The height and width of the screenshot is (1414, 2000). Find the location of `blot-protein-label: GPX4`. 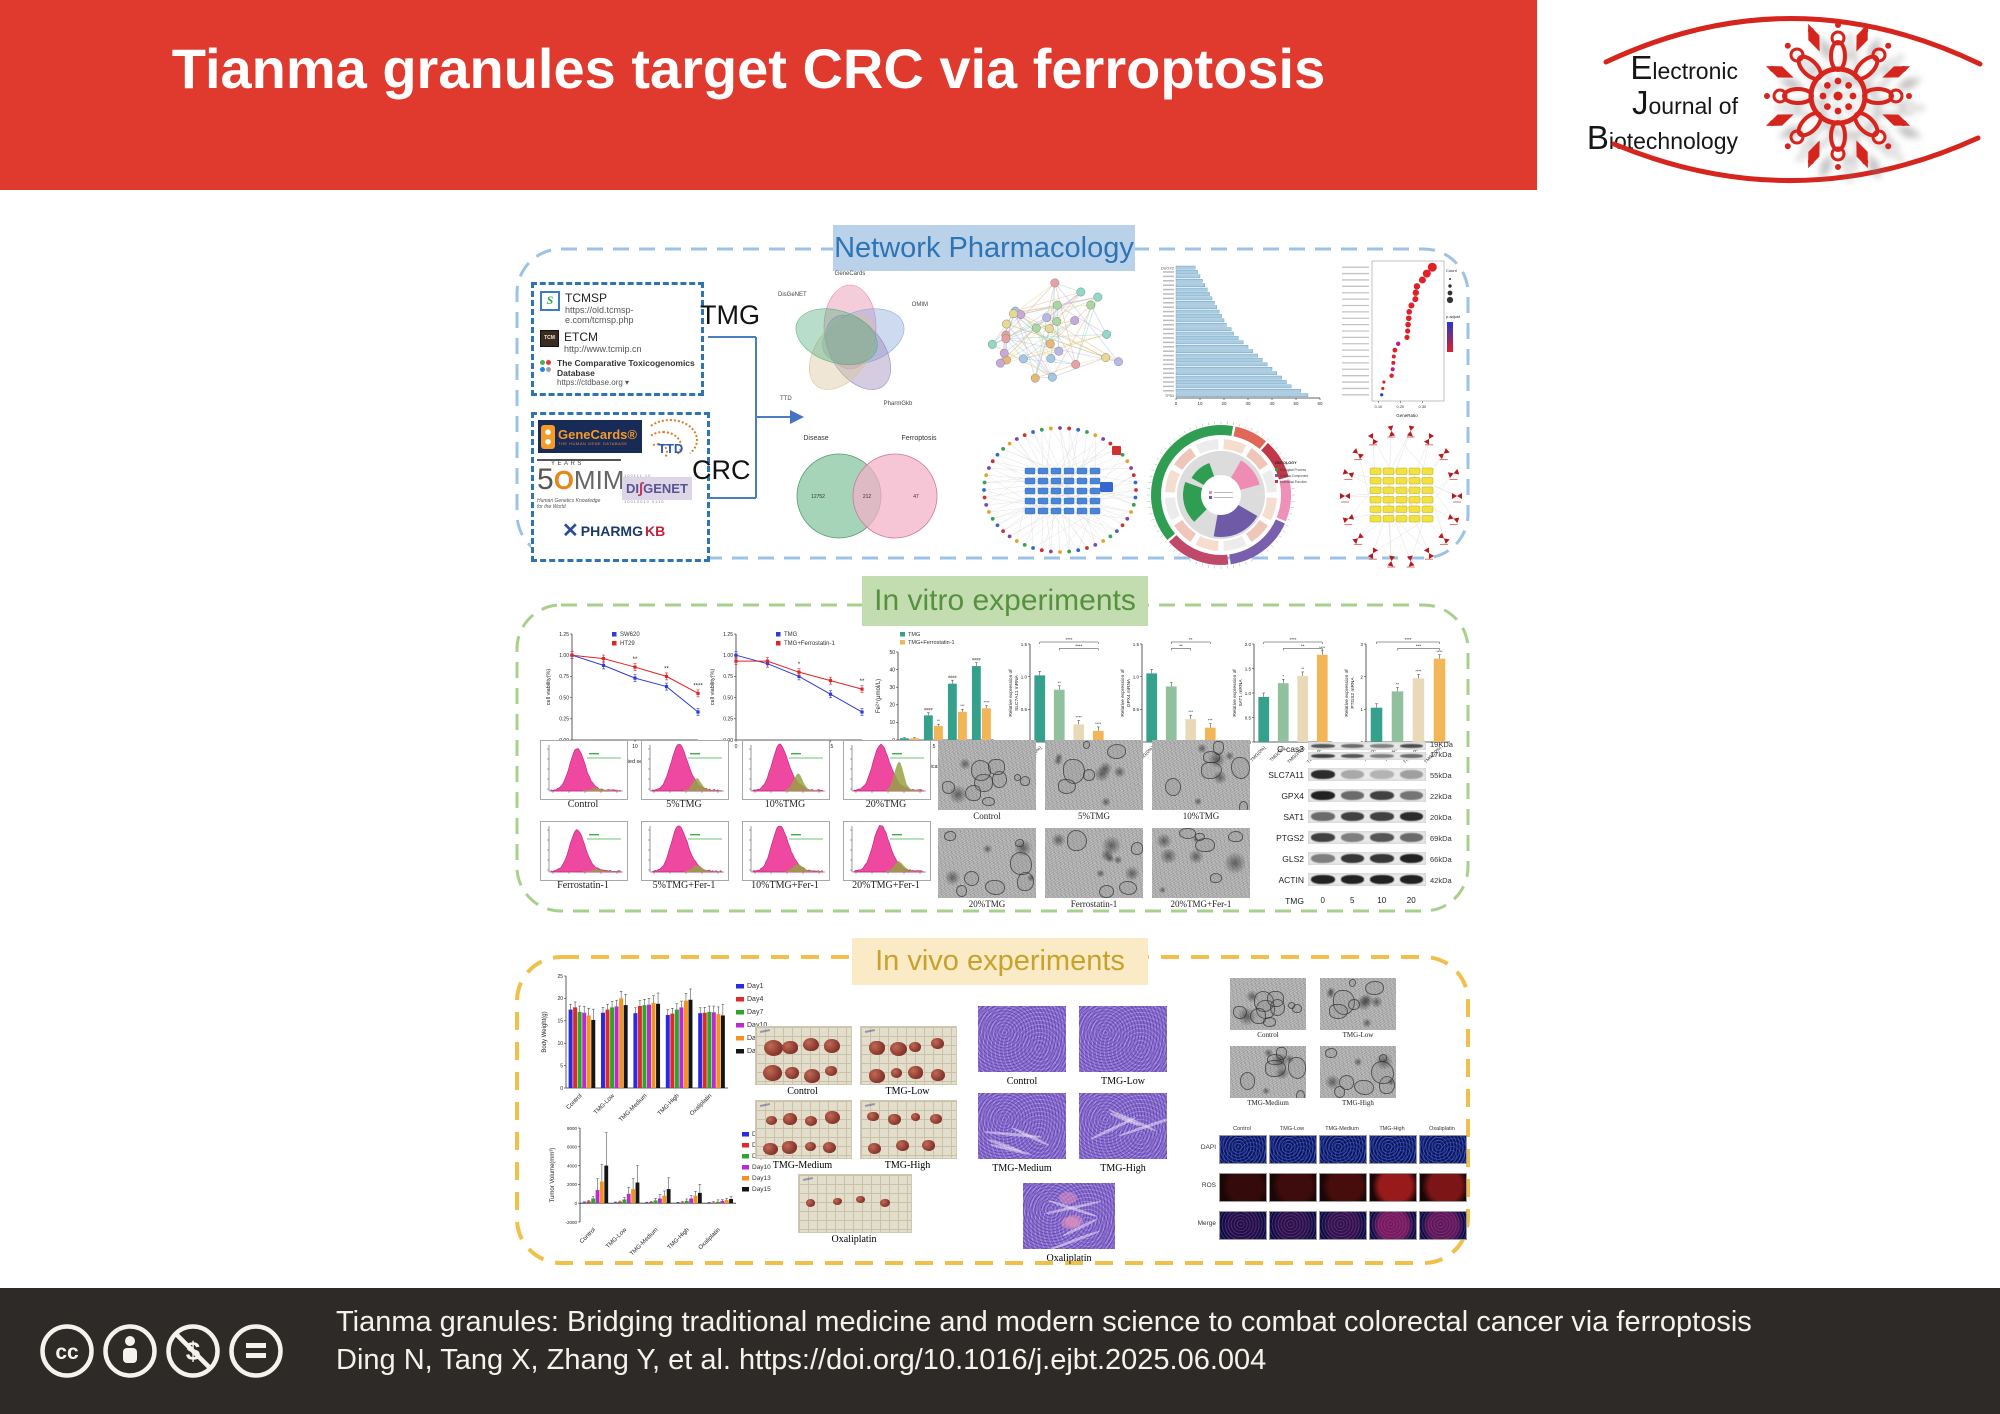

blot-protein-label: GPX4 is located at coordinates (1292, 796).